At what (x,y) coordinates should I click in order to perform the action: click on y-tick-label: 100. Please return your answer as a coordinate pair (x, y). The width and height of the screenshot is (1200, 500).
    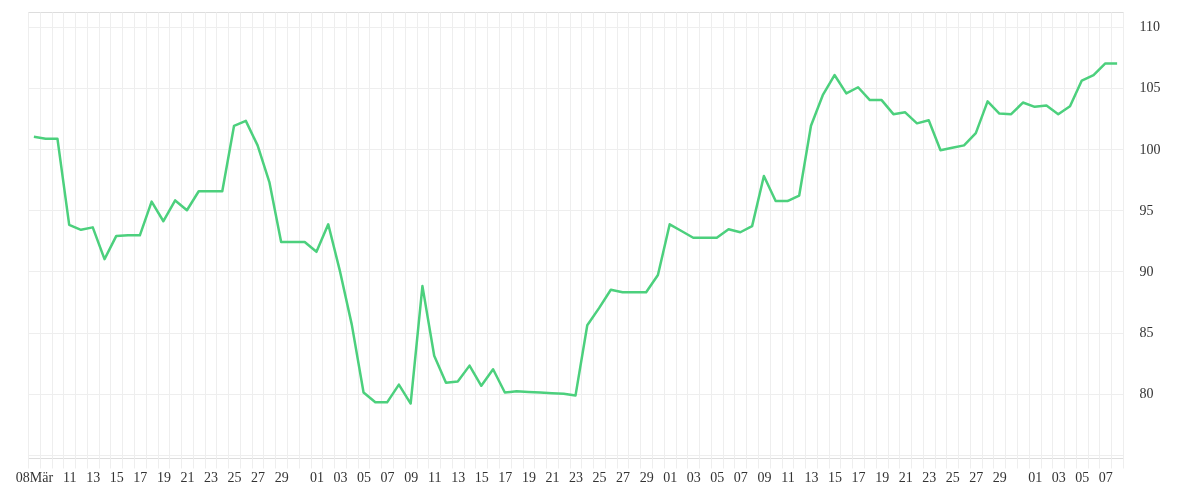
    Looking at the image, I should click on (1150, 149).